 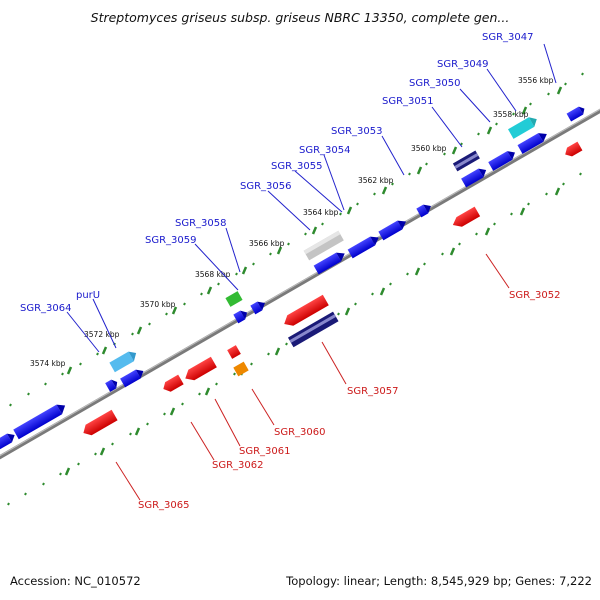 What do you see at coordinates (241, 369) in the screenshot?
I see `gene-sgr-3060-arrow` at bounding box center [241, 369].